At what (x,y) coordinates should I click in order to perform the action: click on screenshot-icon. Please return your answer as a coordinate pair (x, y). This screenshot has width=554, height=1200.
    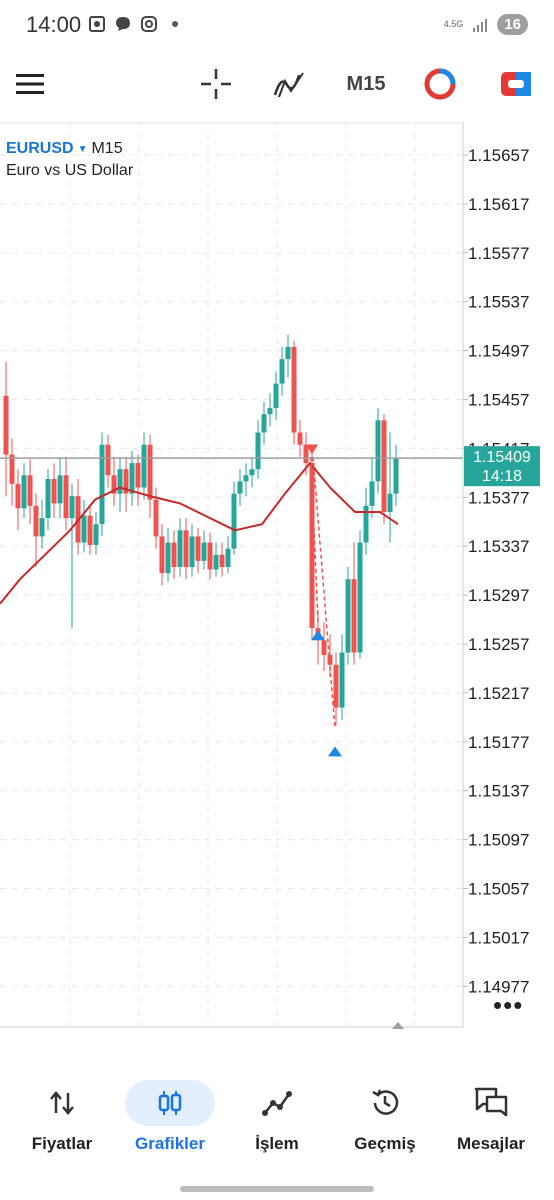
    Looking at the image, I should click on (97, 24).